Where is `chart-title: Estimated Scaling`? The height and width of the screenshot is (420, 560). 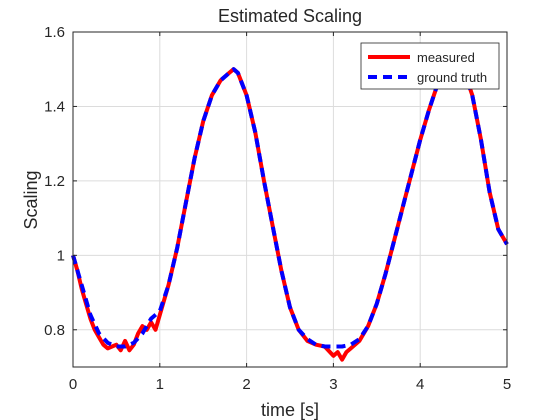 chart-title: Estimated Scaling is located at coordinates (290, 16).